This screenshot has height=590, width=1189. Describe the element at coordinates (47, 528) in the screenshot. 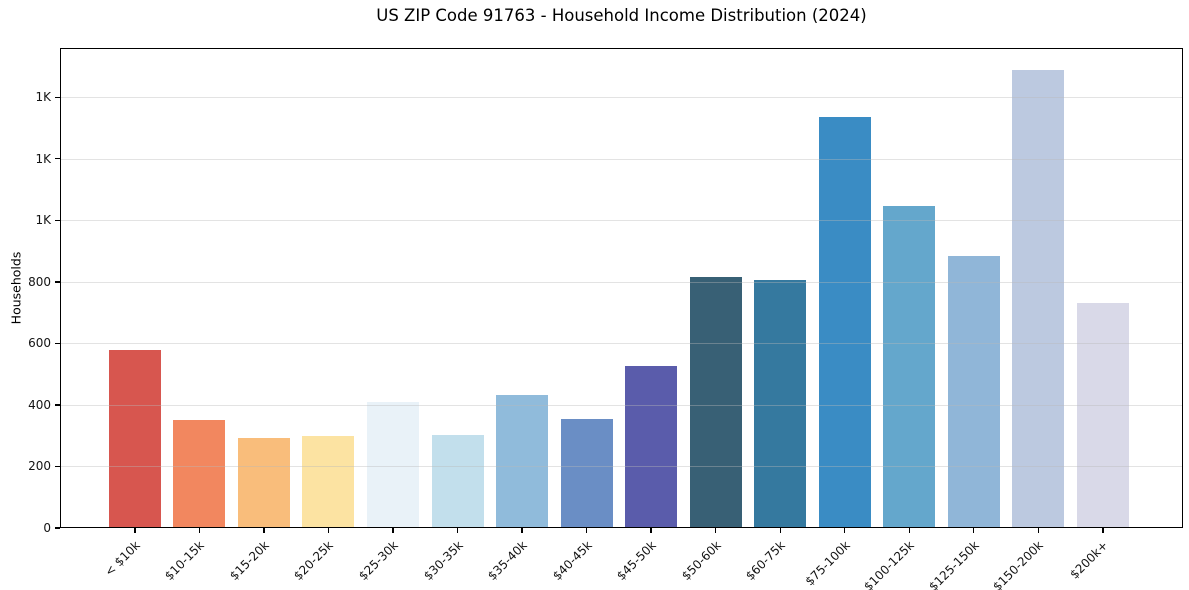

I see `y-tick-label: 0` at that location.